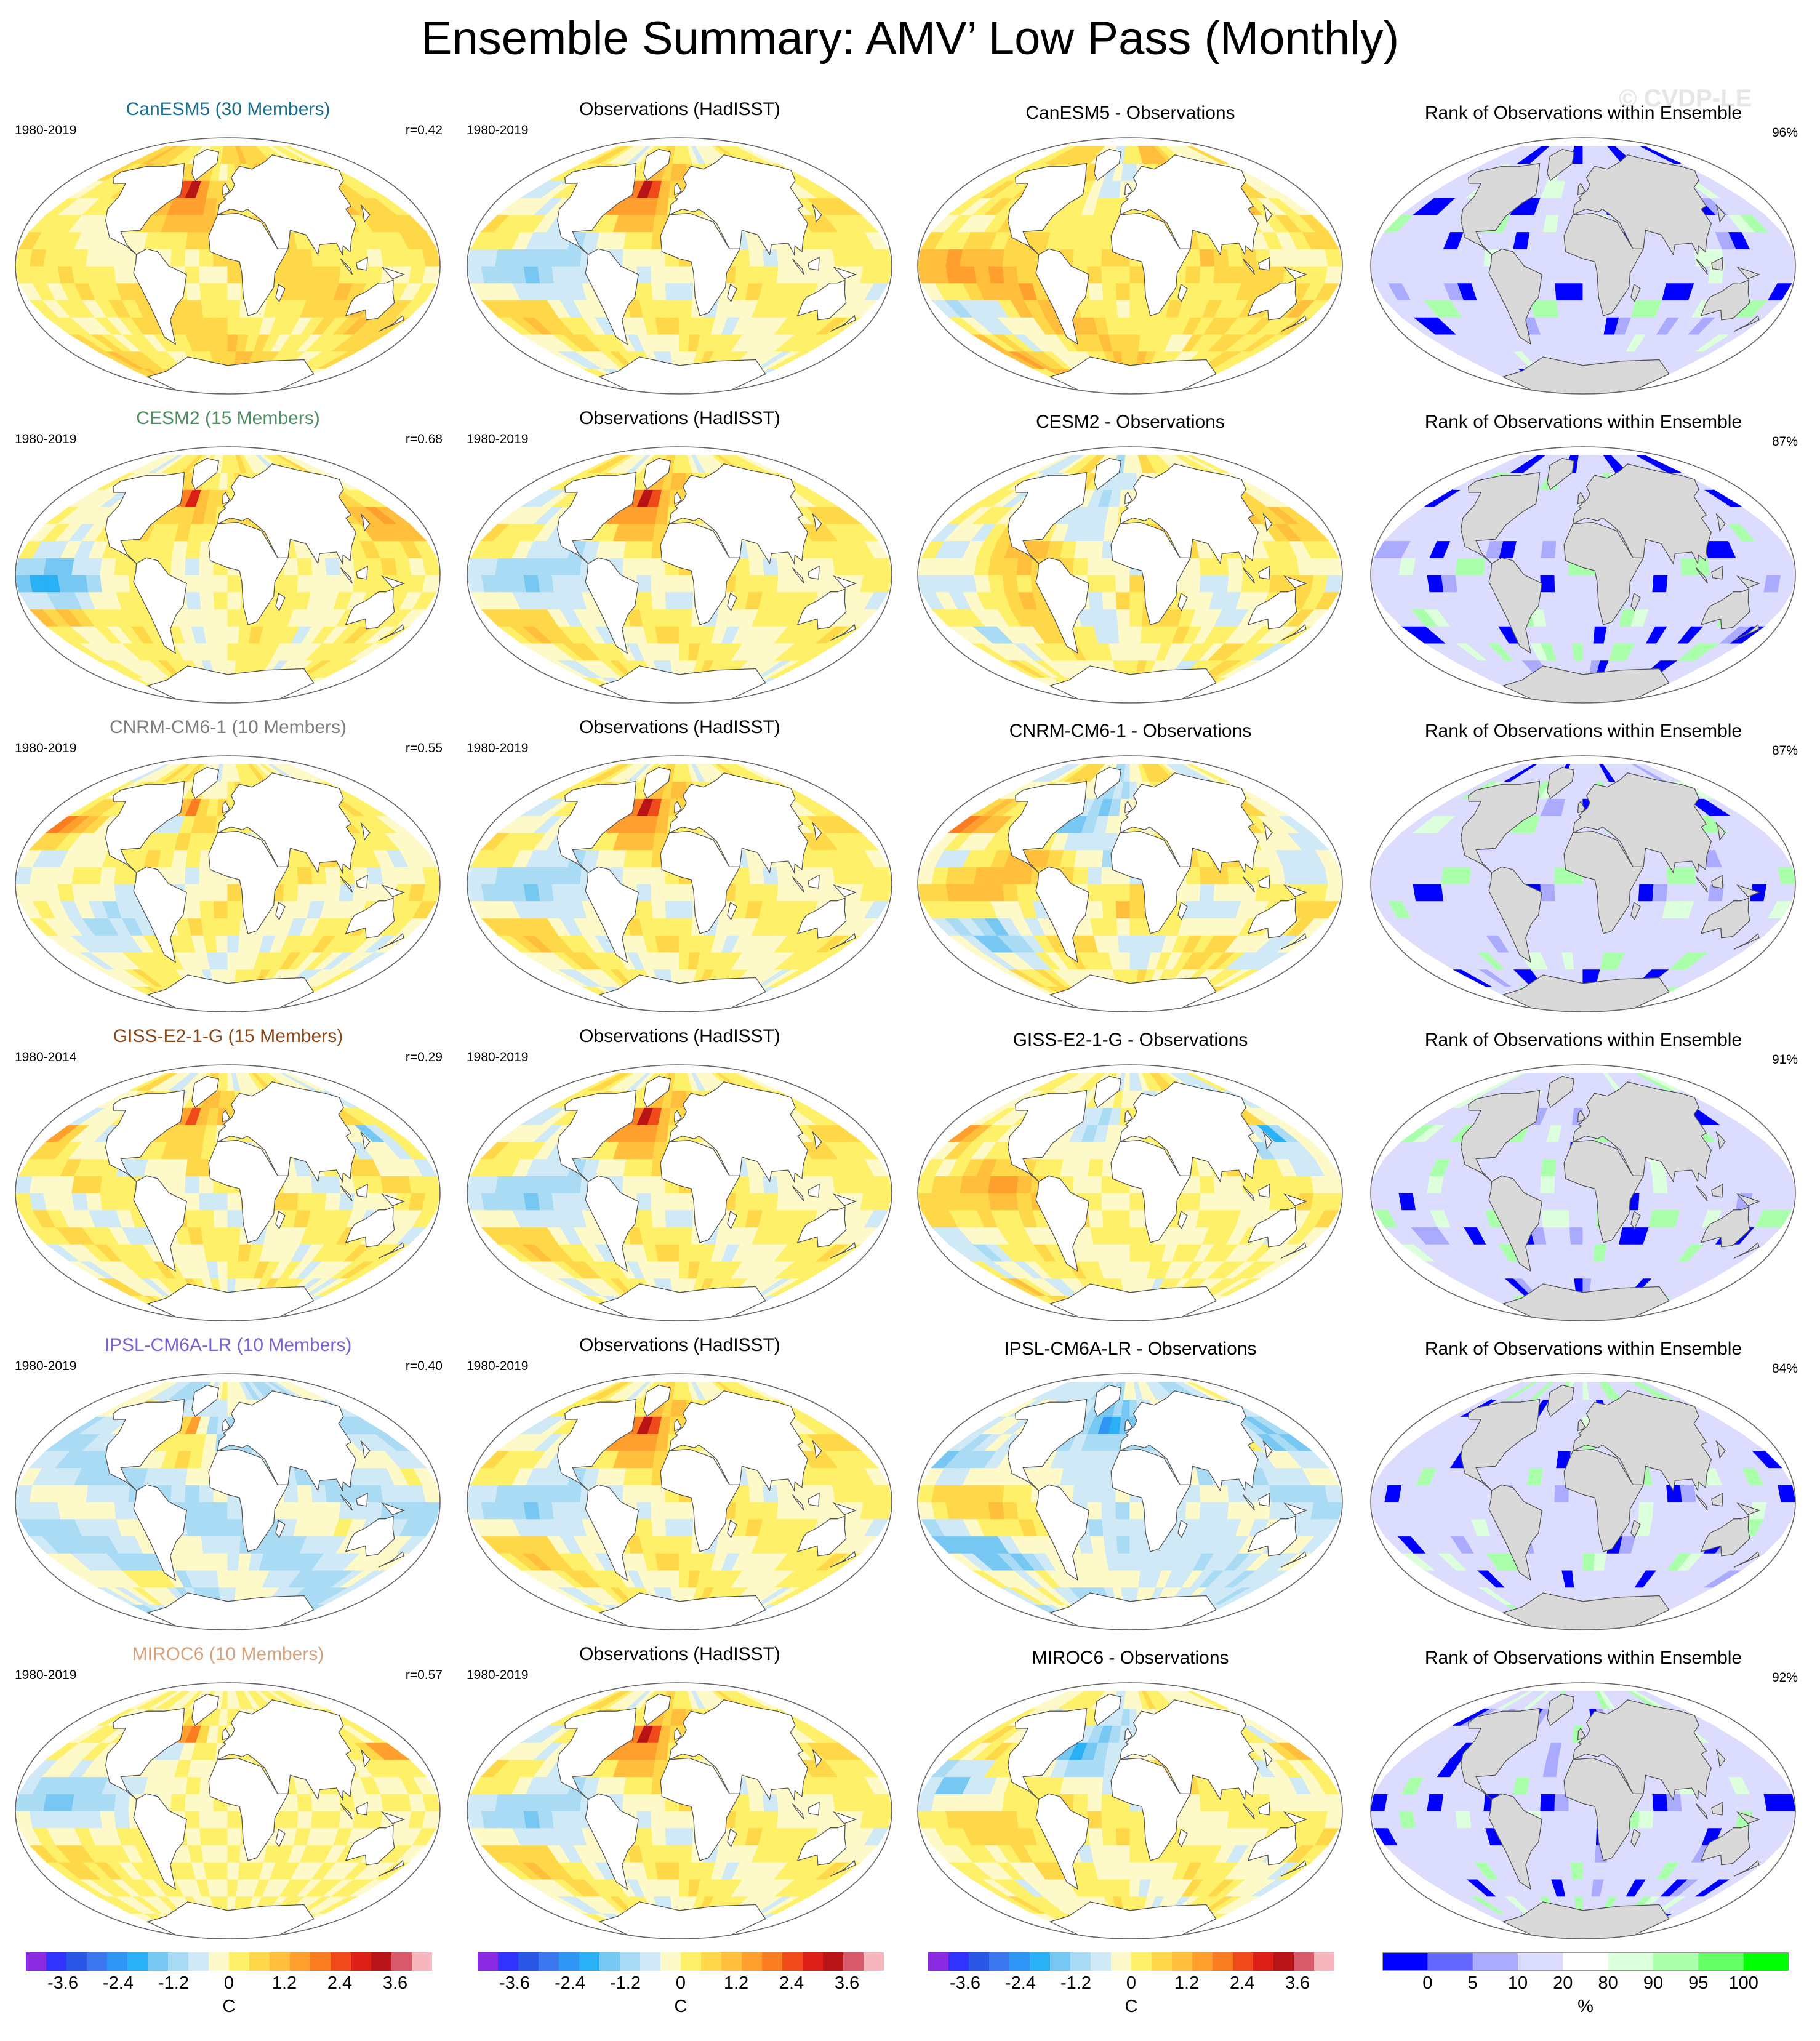  Describe the element at coordinates (1020, 1983) in the screenshot. I see `colorbar-tick-label: -2.4` at that location.